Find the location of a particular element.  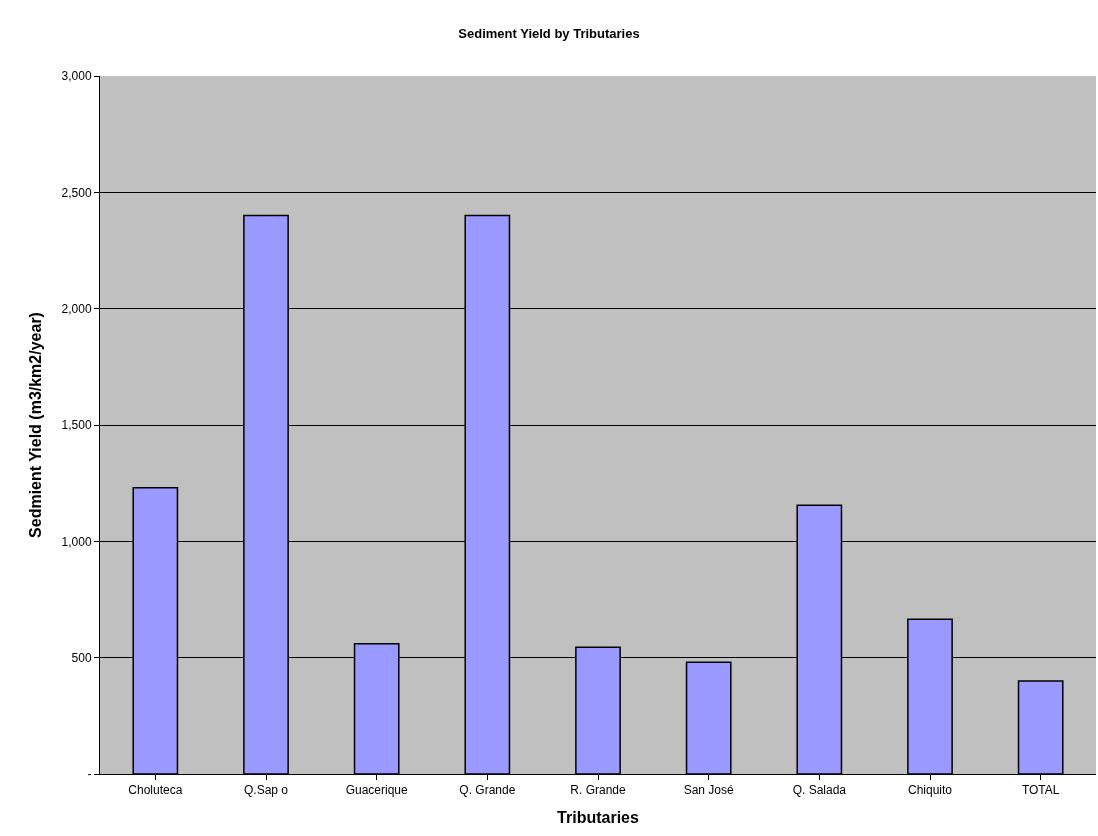

y-tick-label: 3,000 is located at coordinates (76, 76).